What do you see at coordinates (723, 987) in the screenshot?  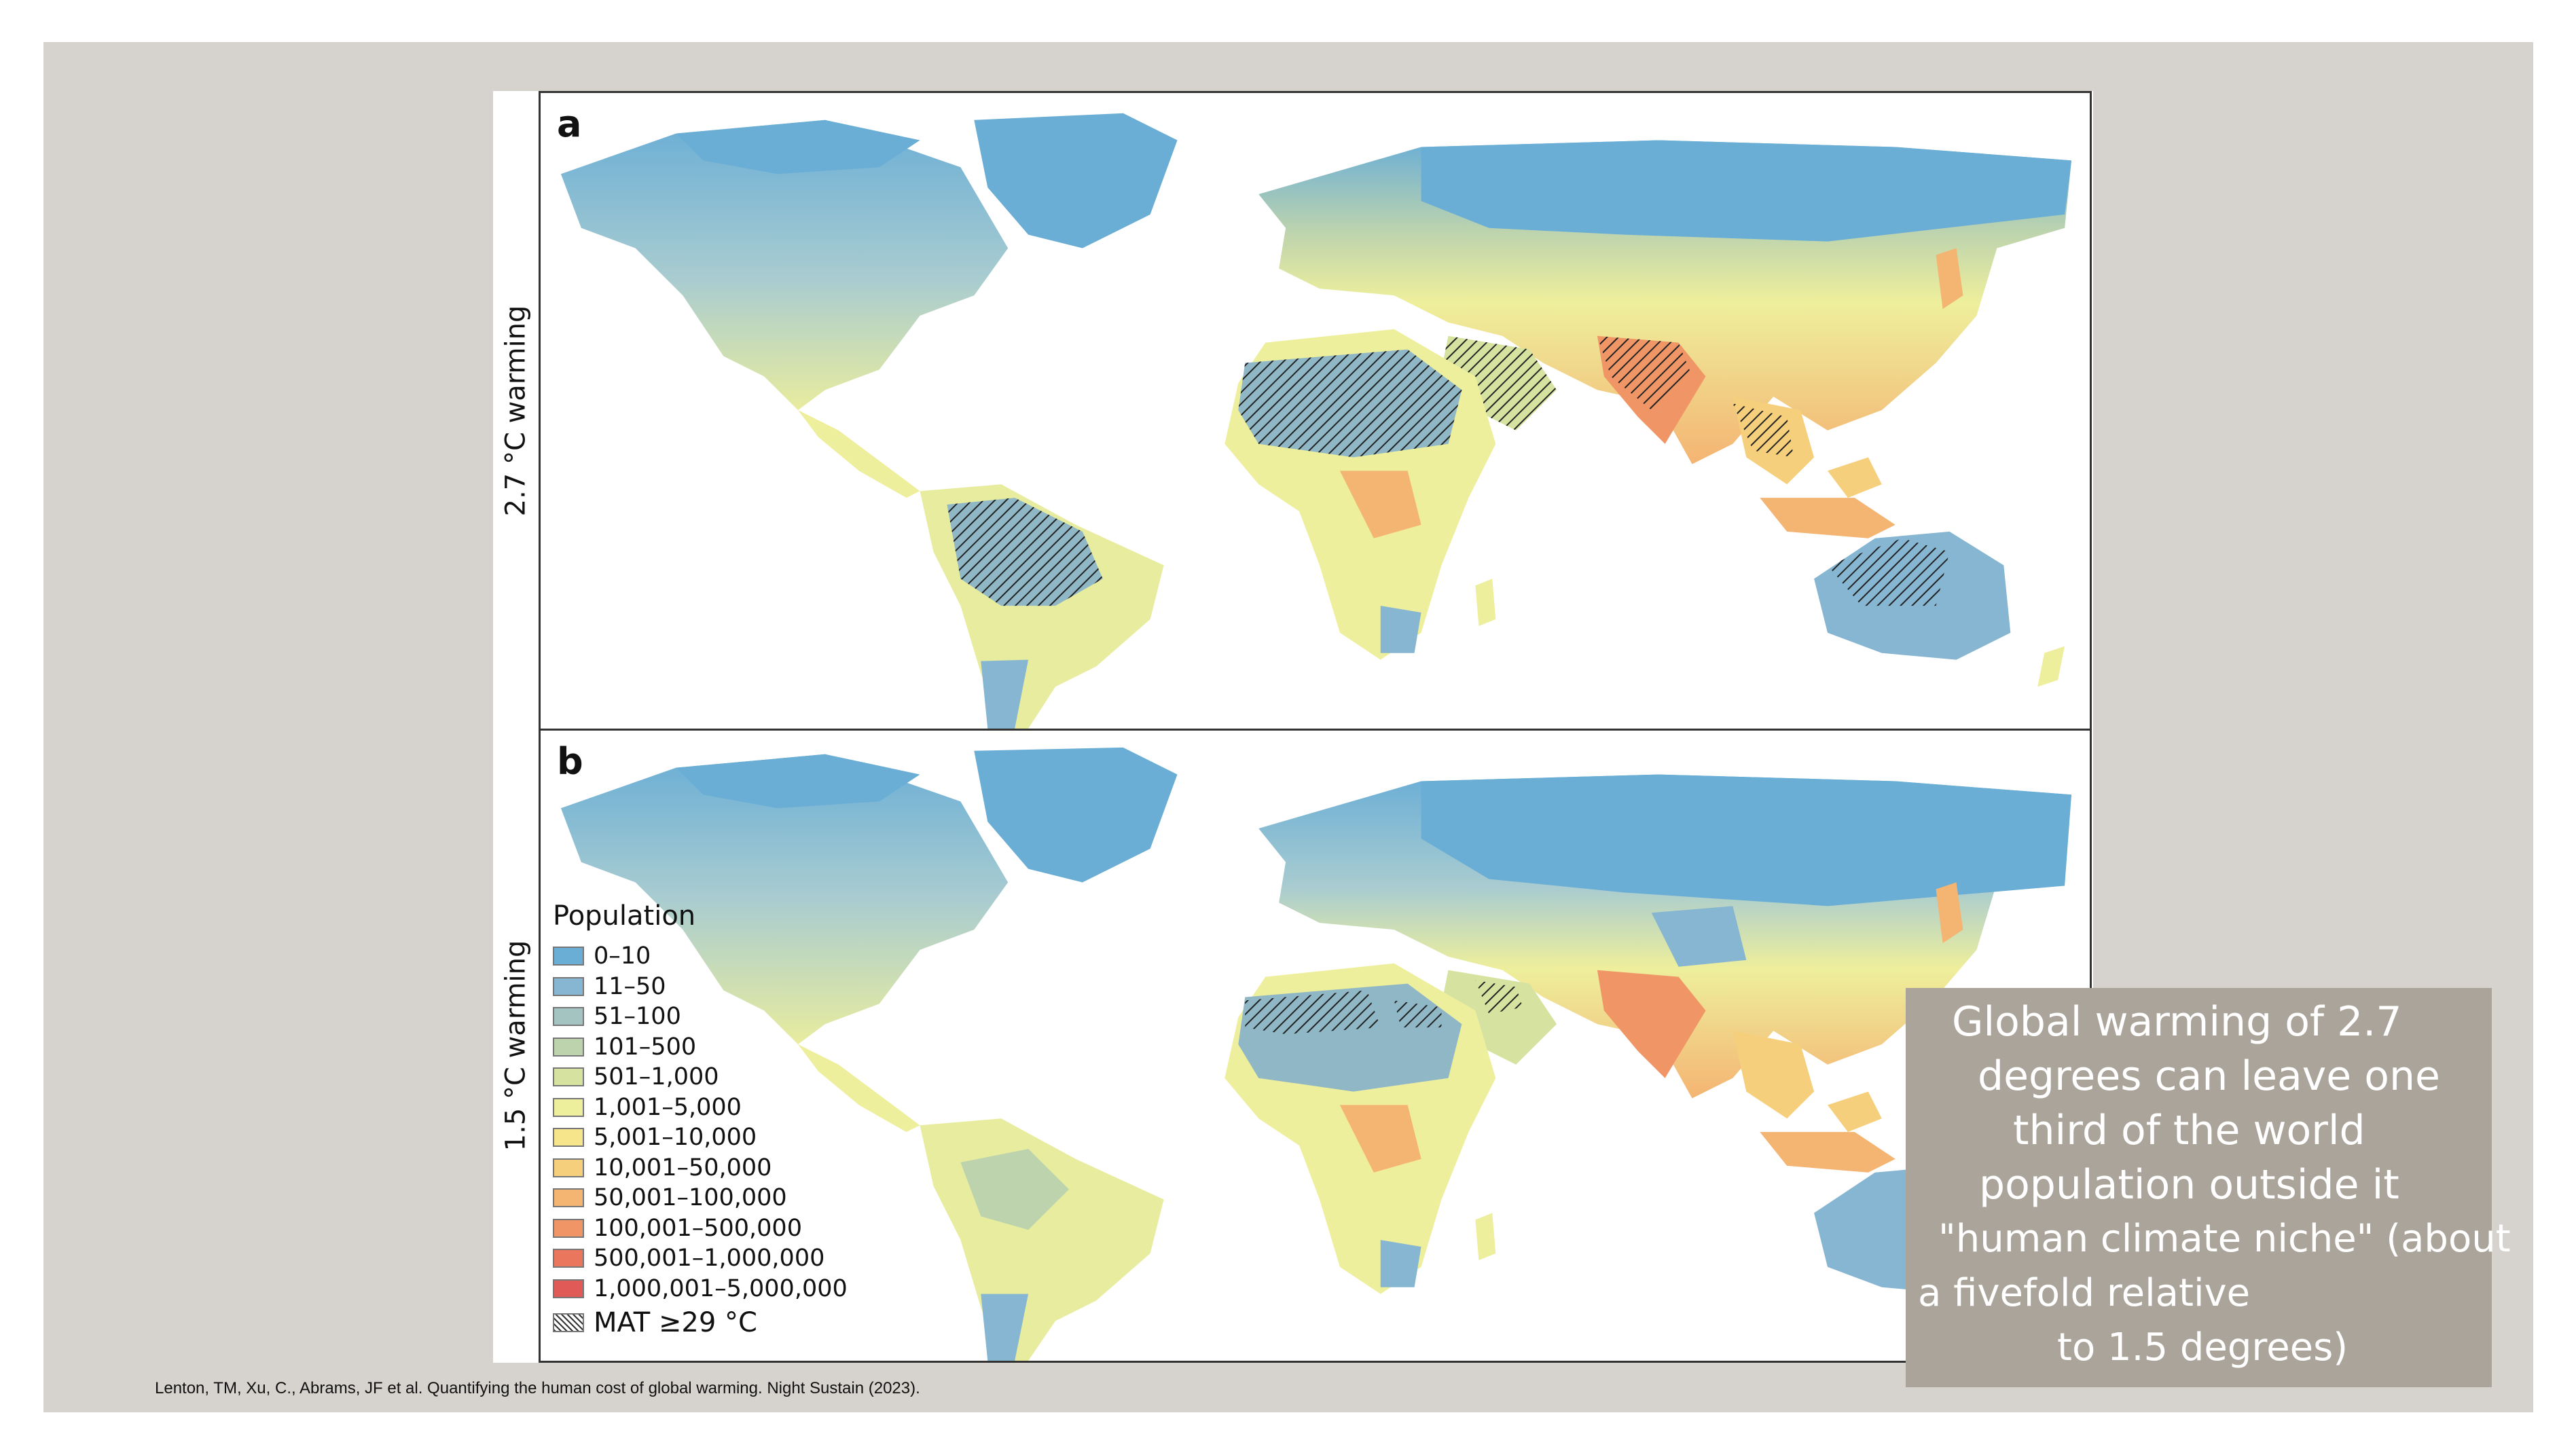 I see `legend-item: 11–50` at bounding box center [723, 987].